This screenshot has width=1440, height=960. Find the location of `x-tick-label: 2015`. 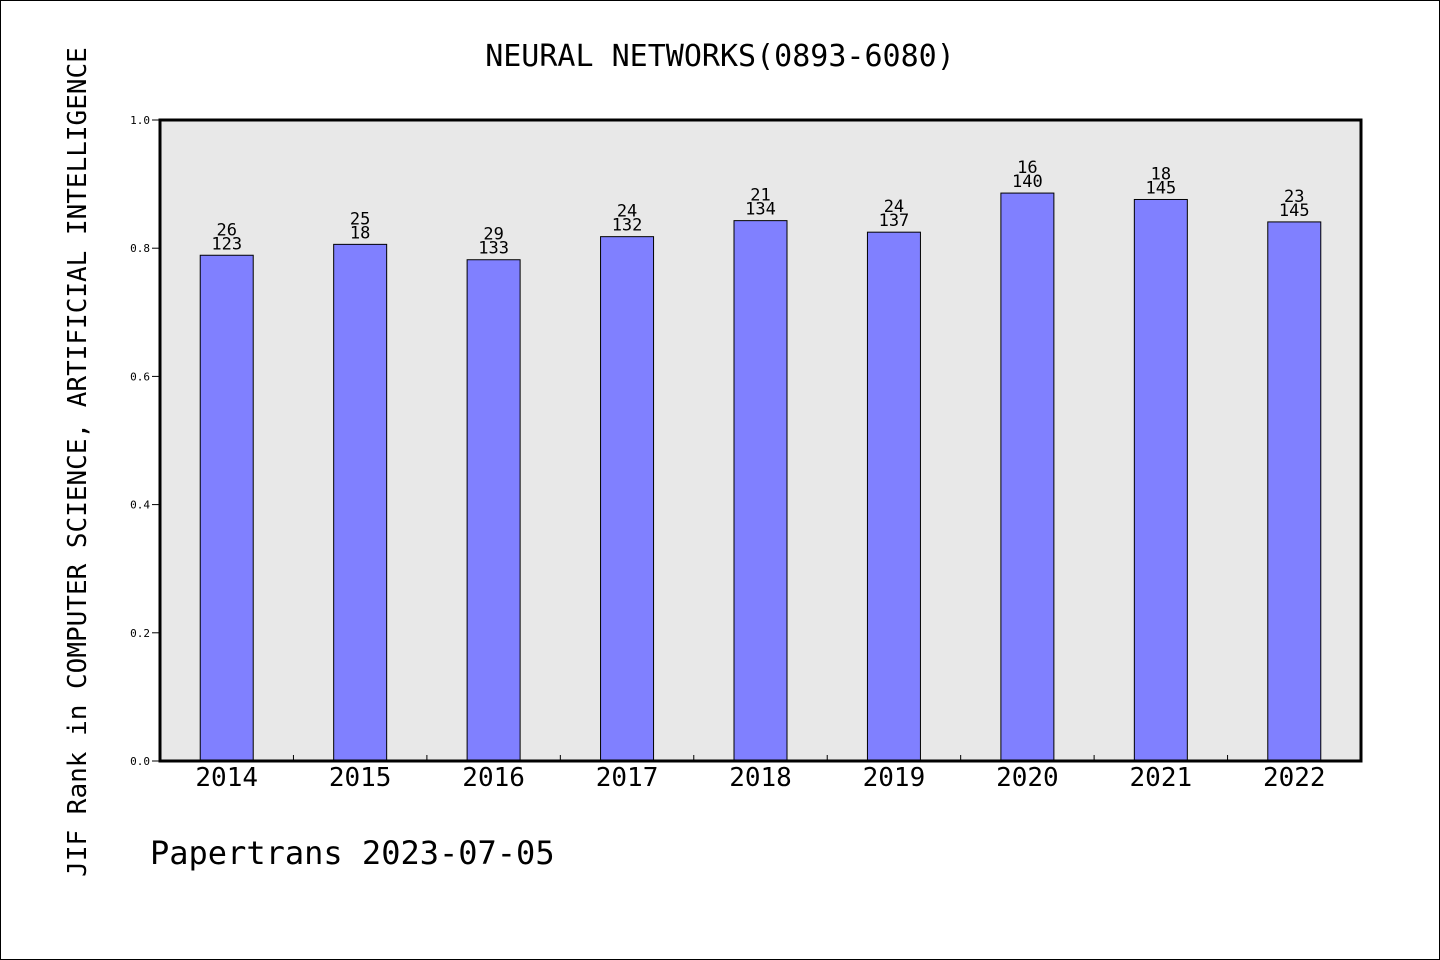

x-tick-label: 2015 is located at coordinates (360, 778).